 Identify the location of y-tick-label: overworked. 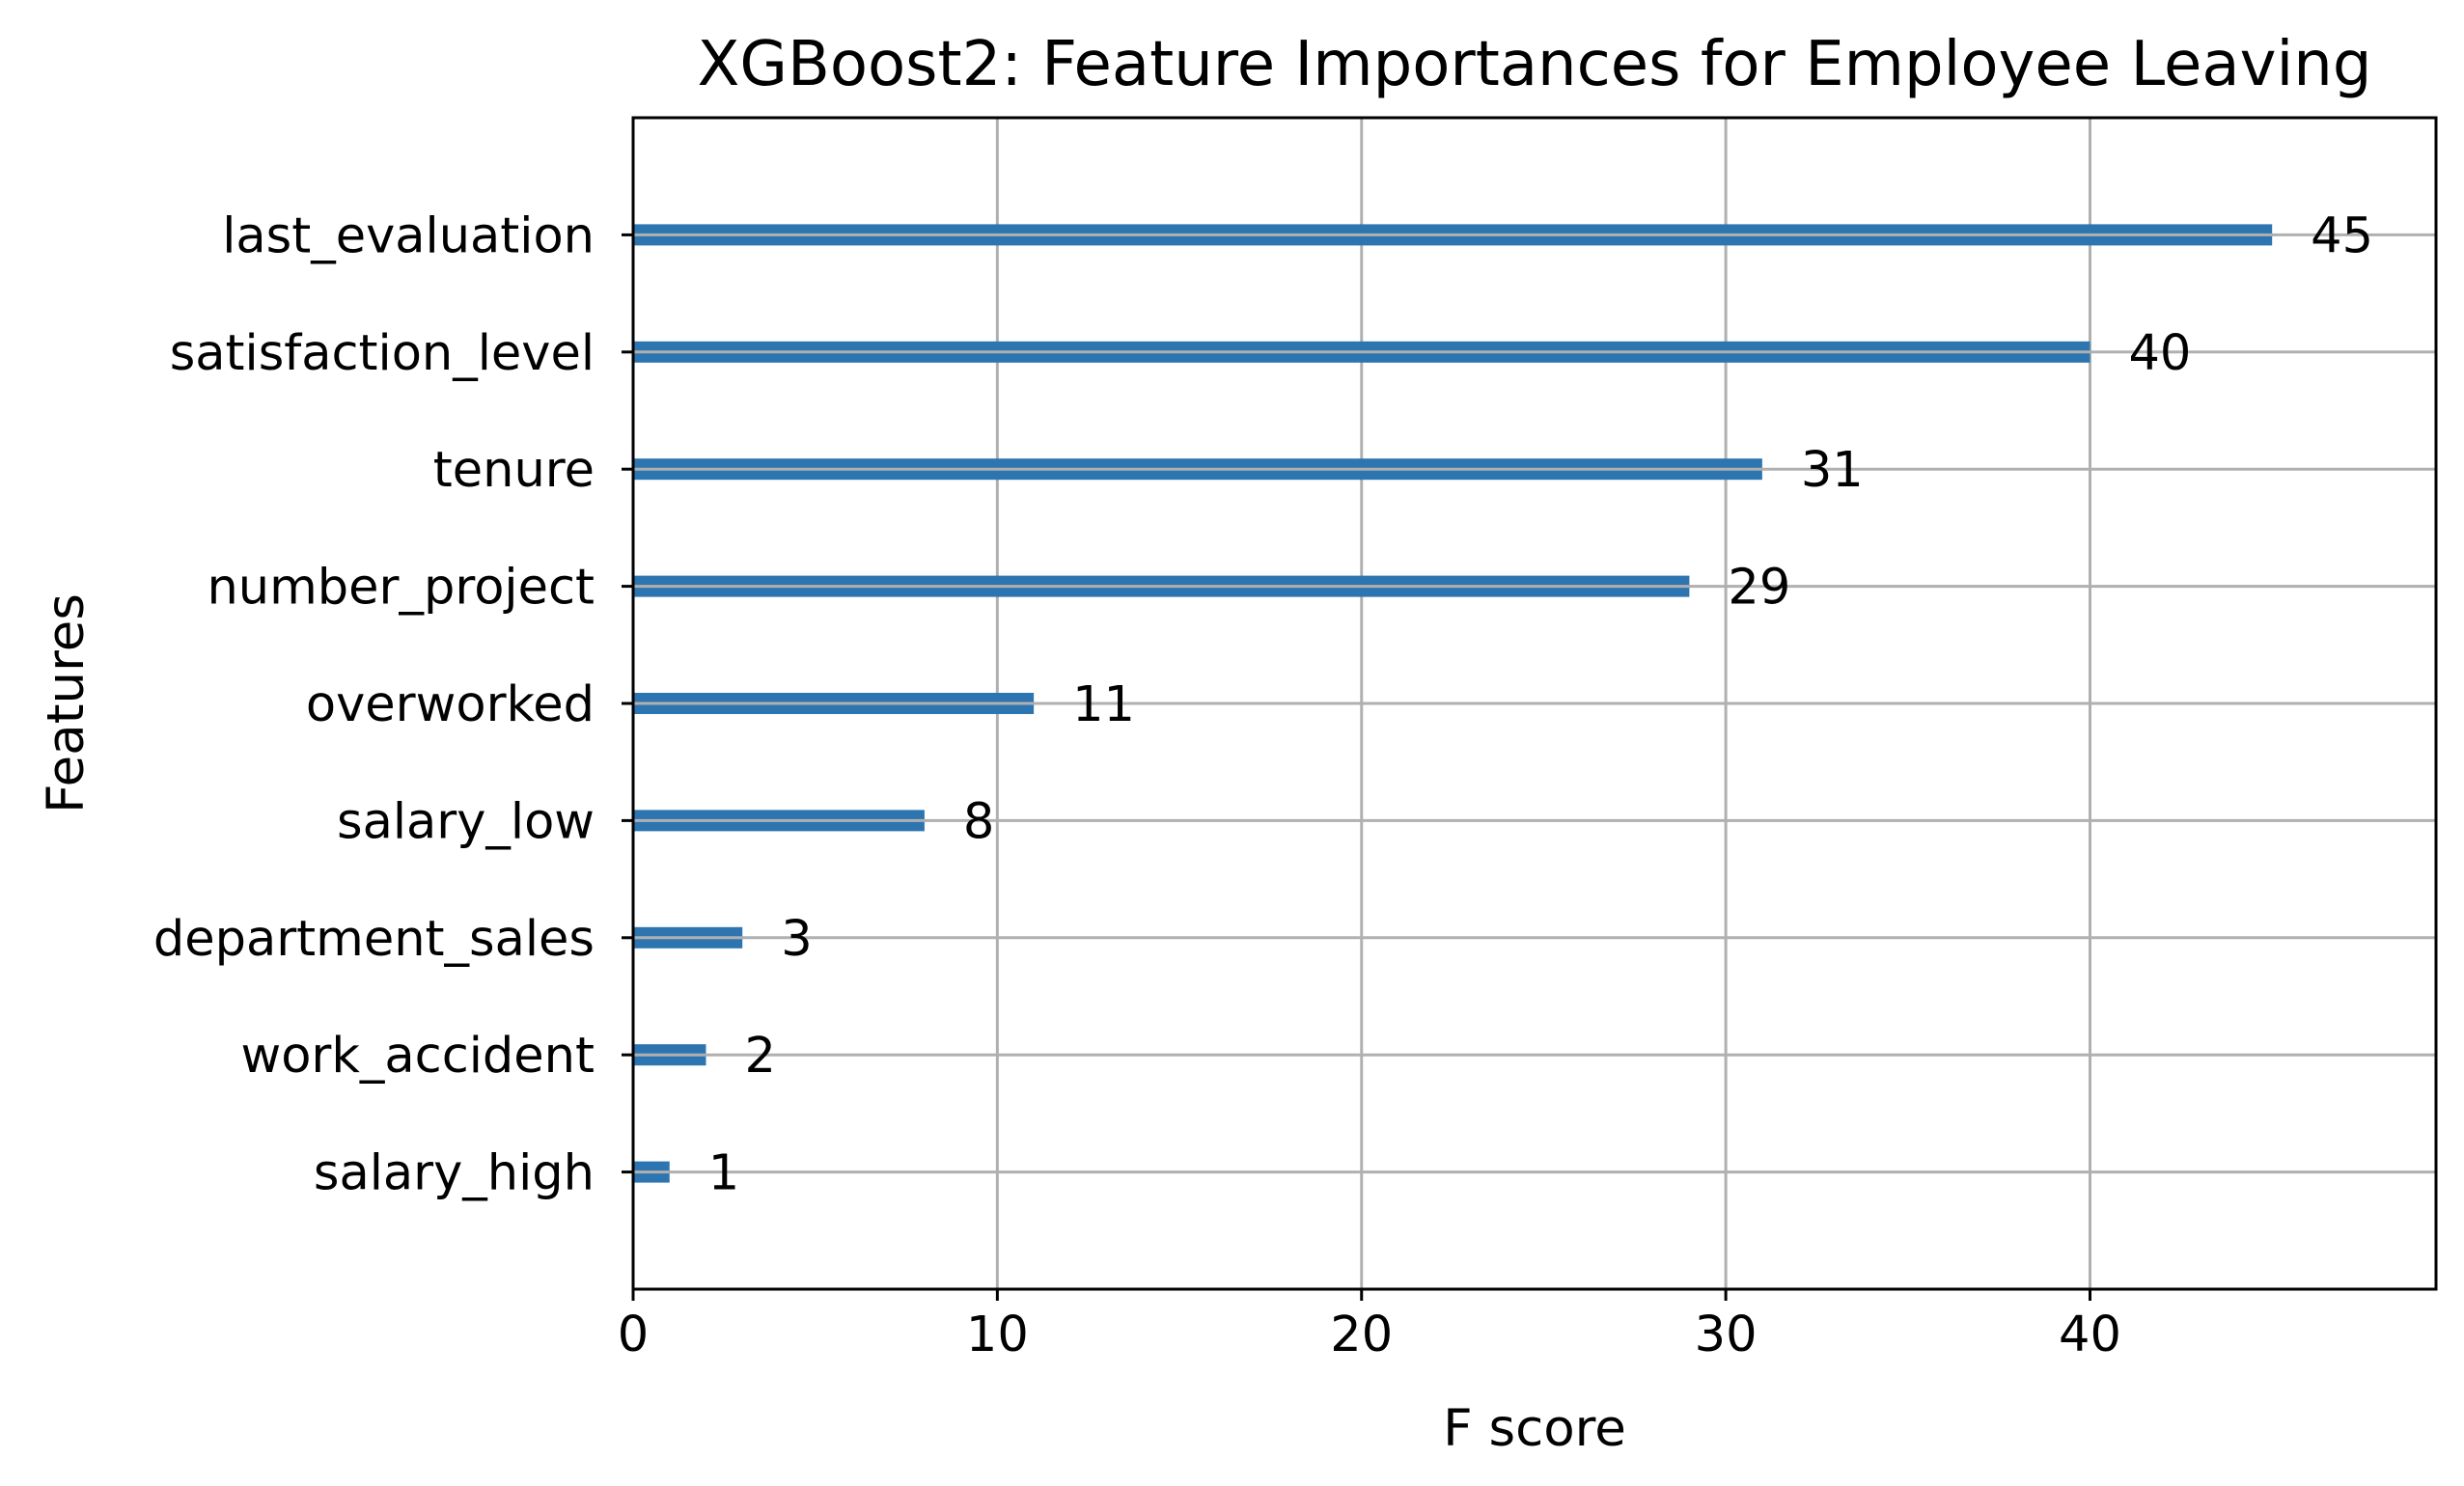
(451, 704).